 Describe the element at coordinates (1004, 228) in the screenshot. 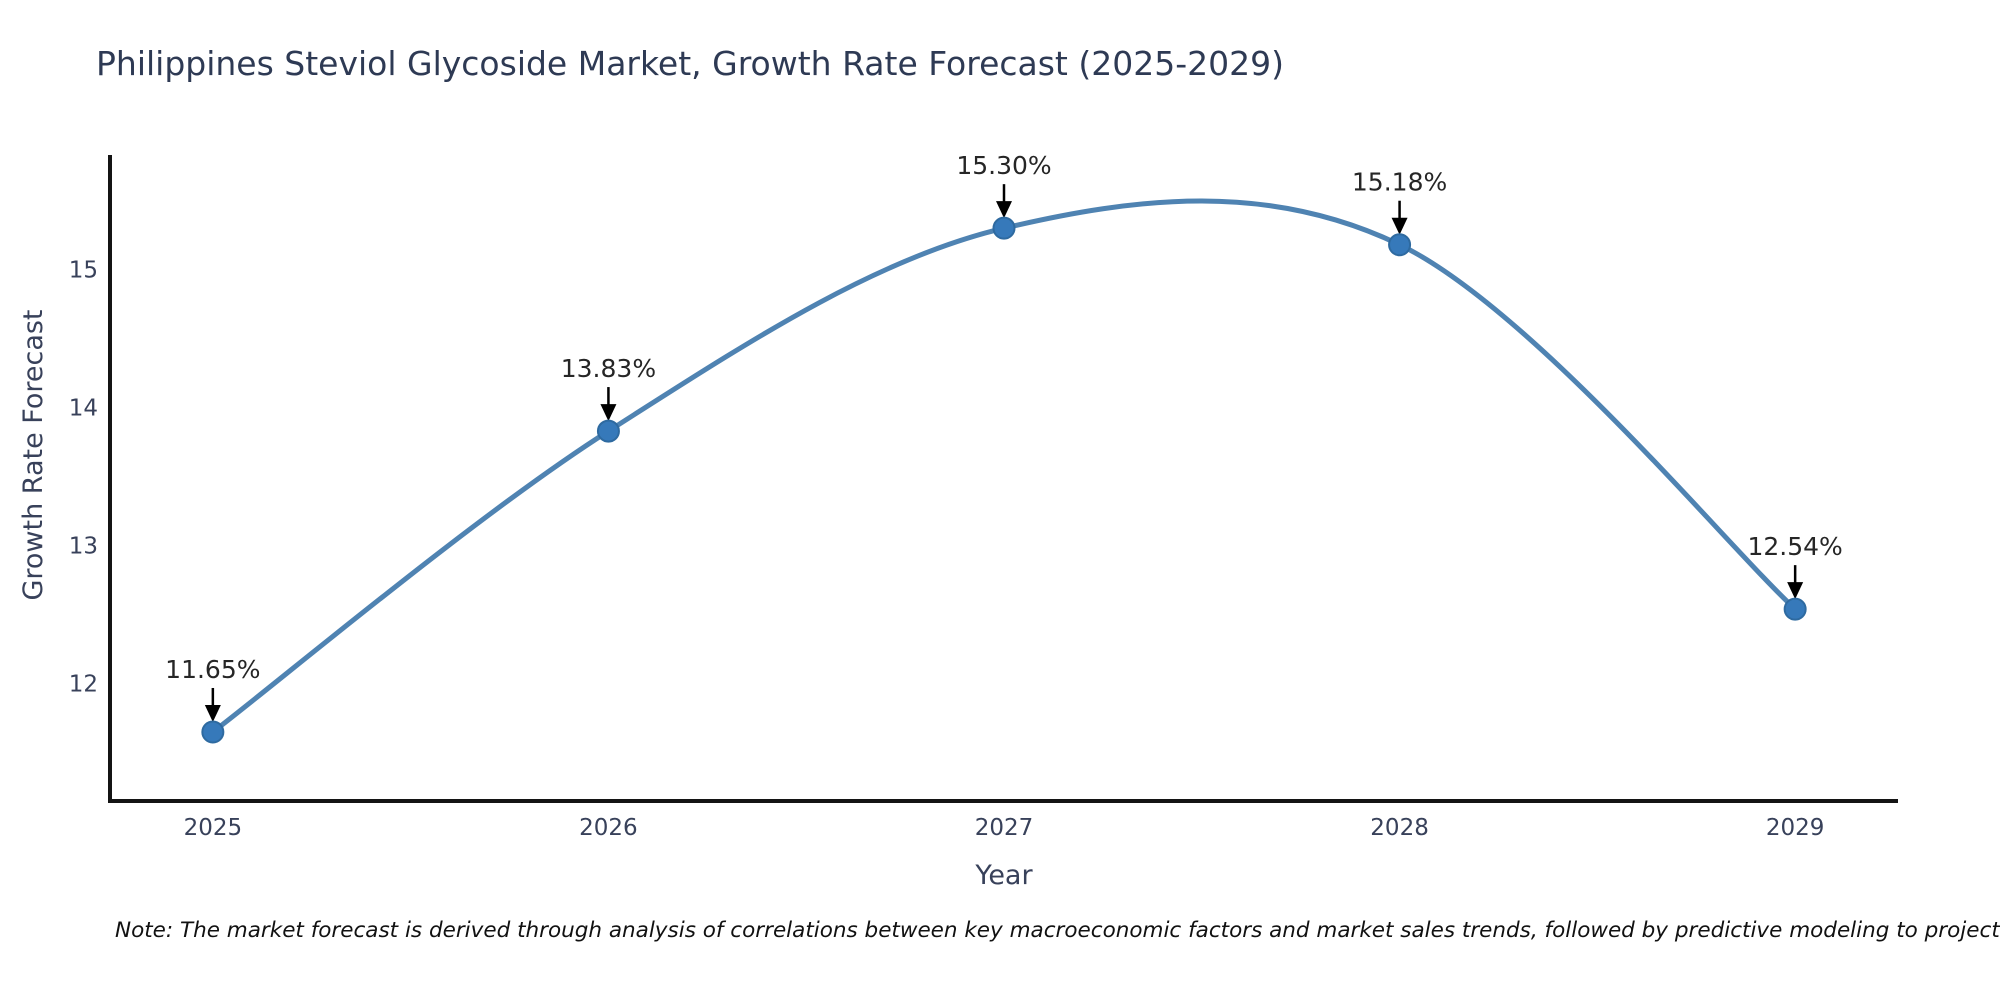

I see `data-point-2027` at that location.